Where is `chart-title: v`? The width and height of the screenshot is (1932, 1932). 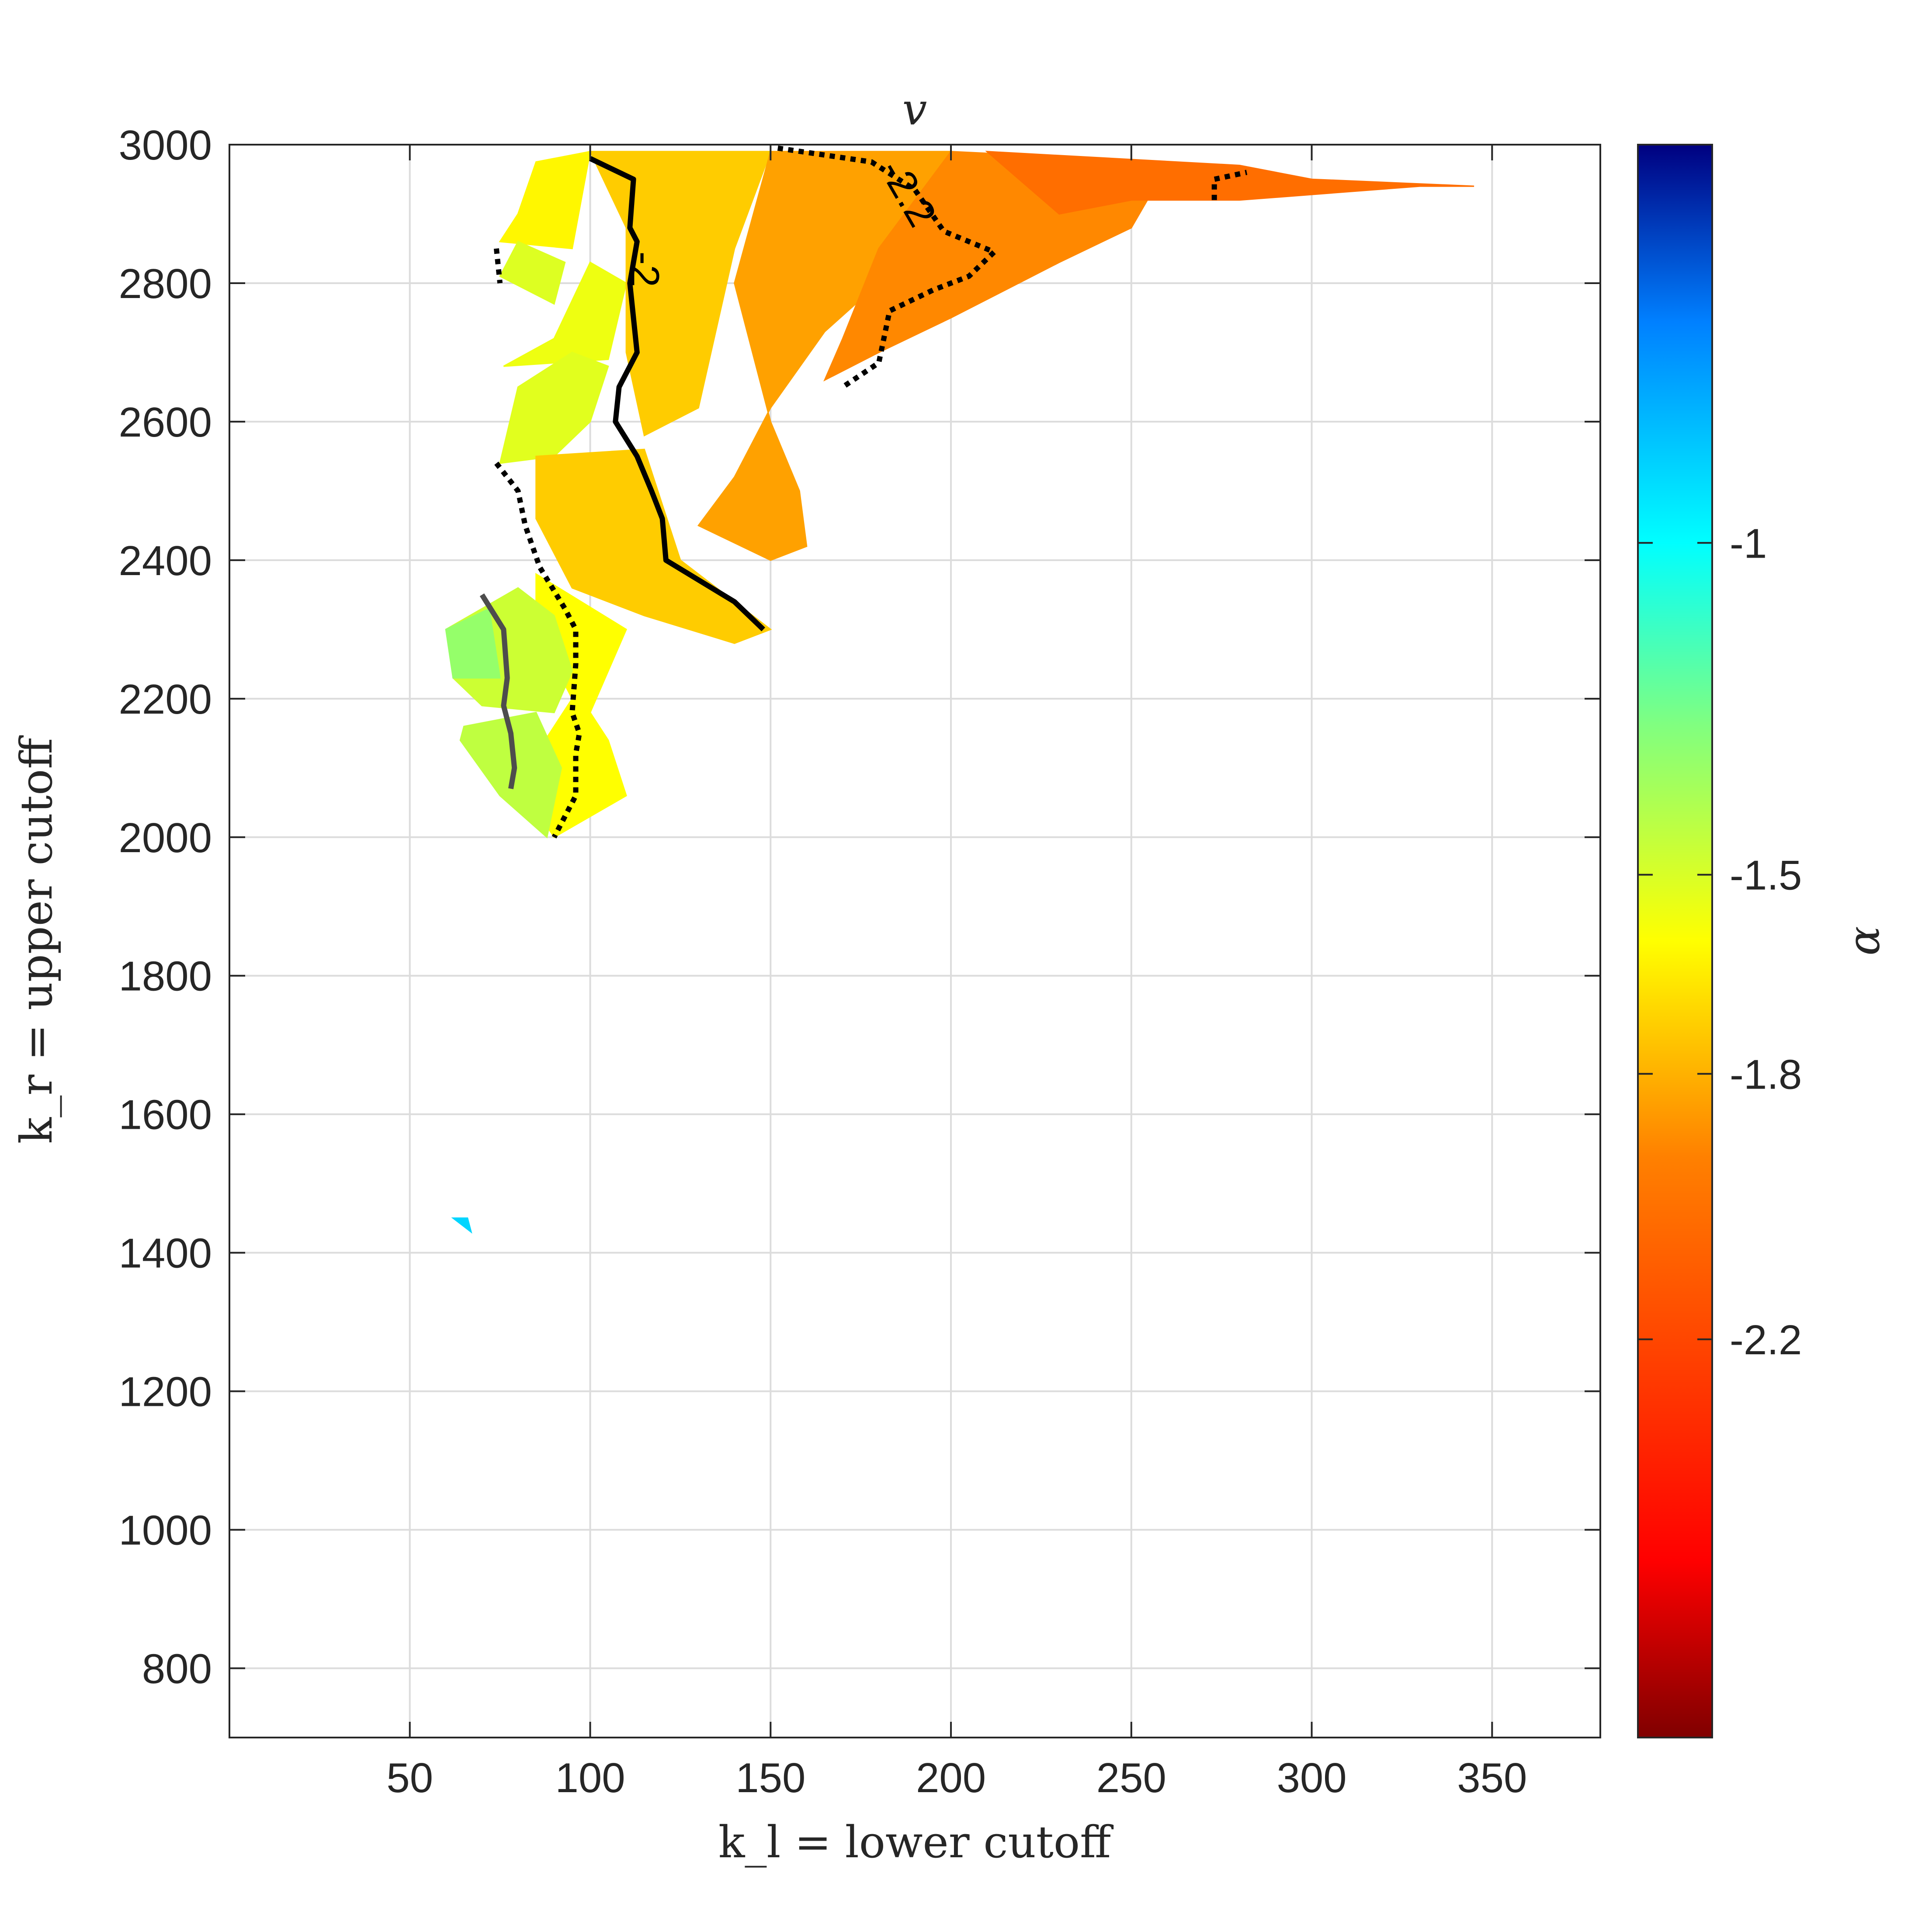 chart-title: v is located at coordinates (914, 109).